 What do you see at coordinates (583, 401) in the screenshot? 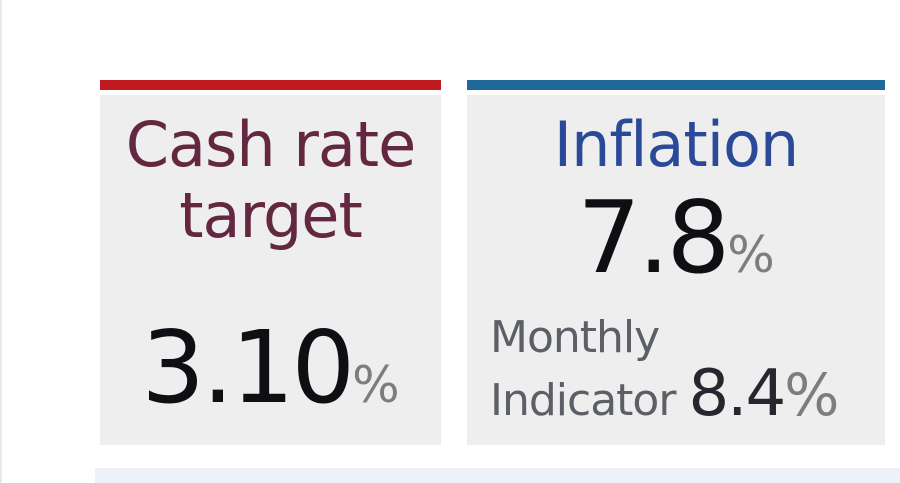
I see `monthly-indicator-word2: Indicator` at bounding box center [583, 401].